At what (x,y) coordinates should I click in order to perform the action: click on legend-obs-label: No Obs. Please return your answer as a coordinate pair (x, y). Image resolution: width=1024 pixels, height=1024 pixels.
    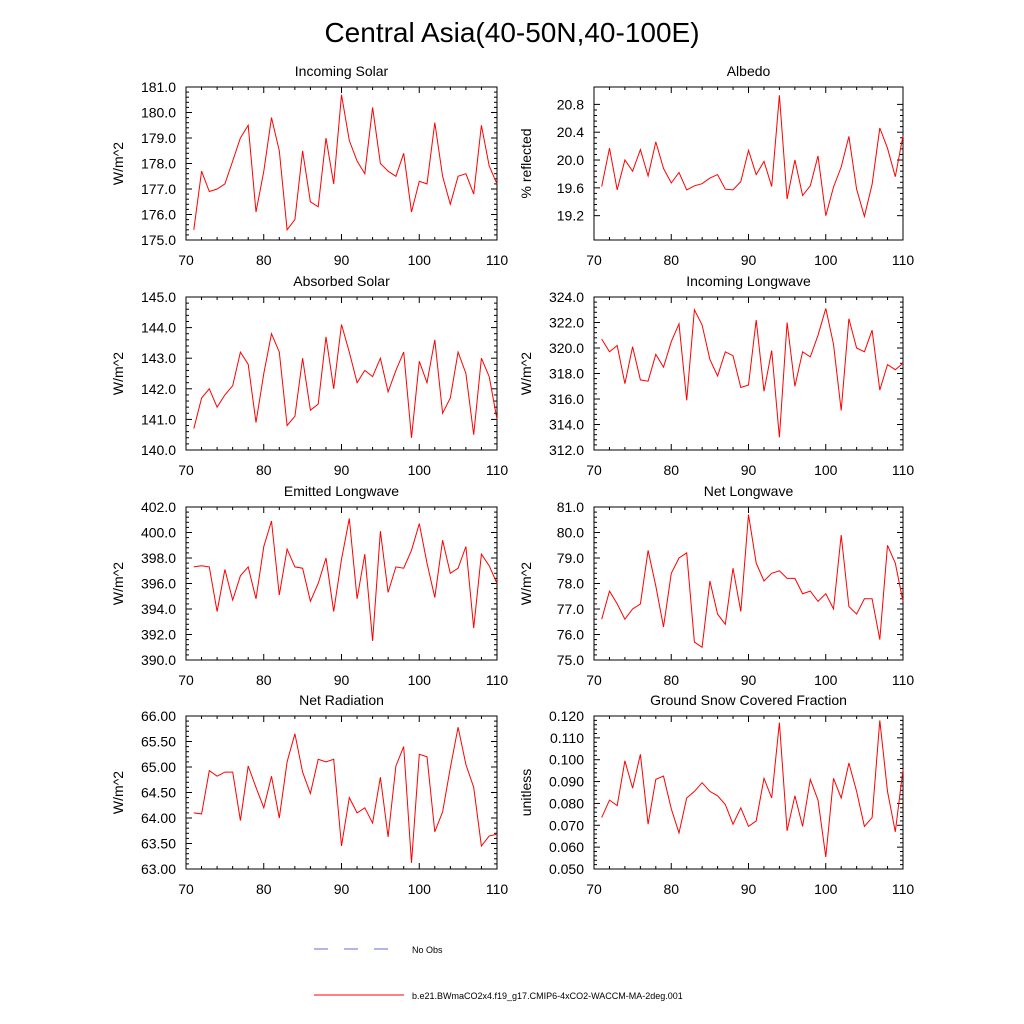
    Looking at the image, I should click on (427, 950).